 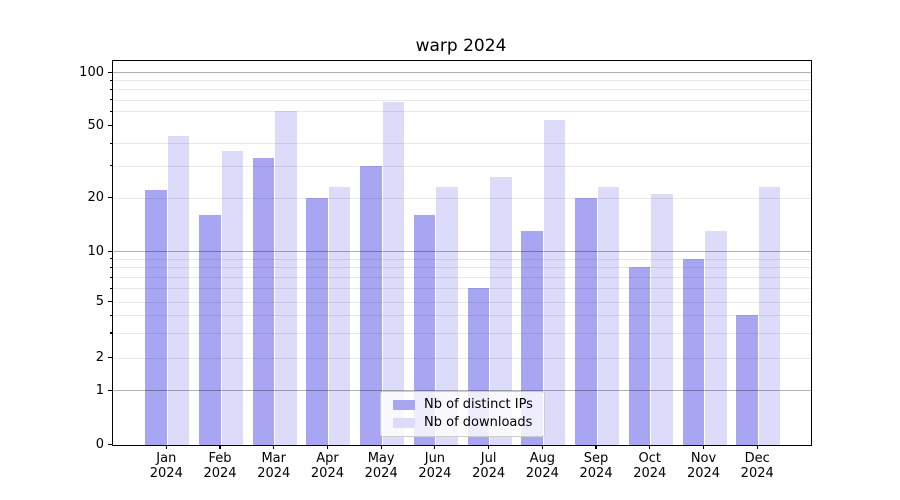 I want to click on bar-distinct-ips-mar-2024, so click(x=263, y=301).